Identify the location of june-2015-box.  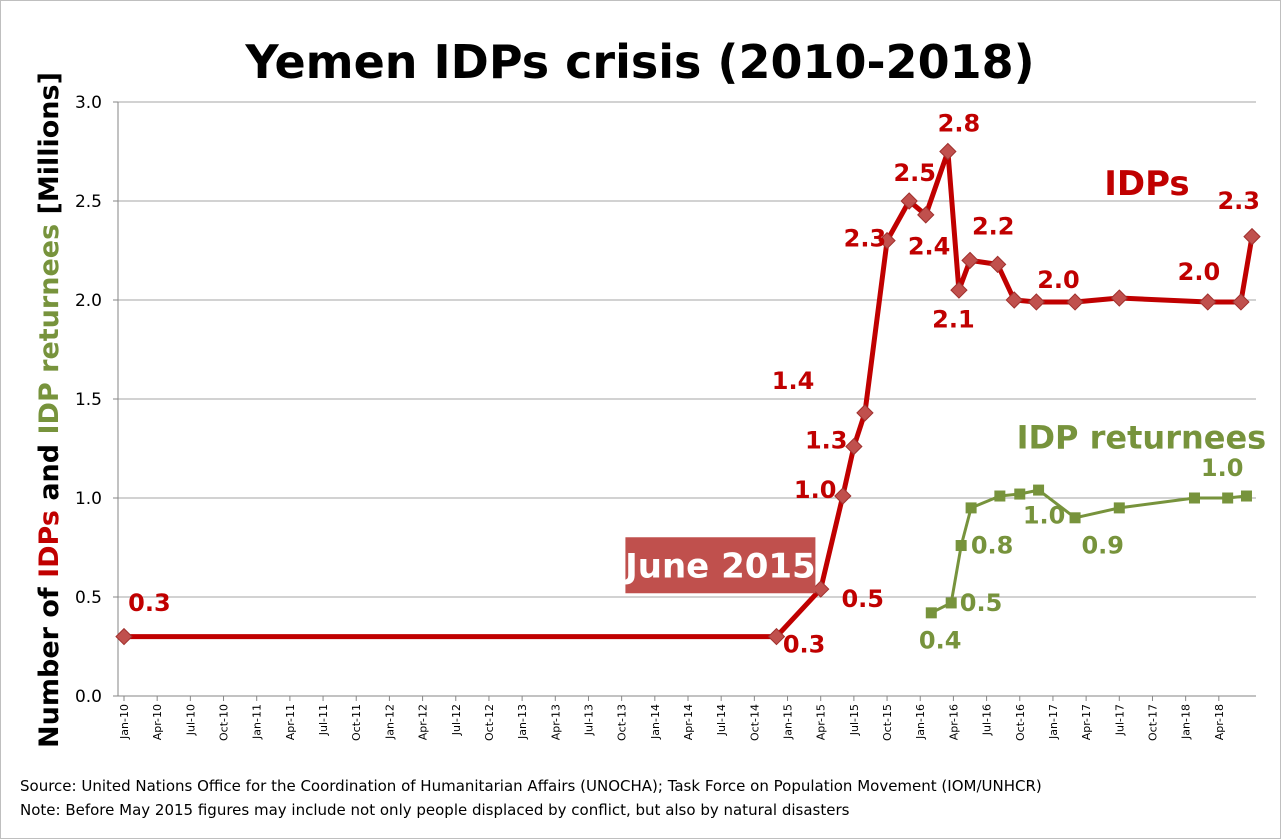
(720, 565).